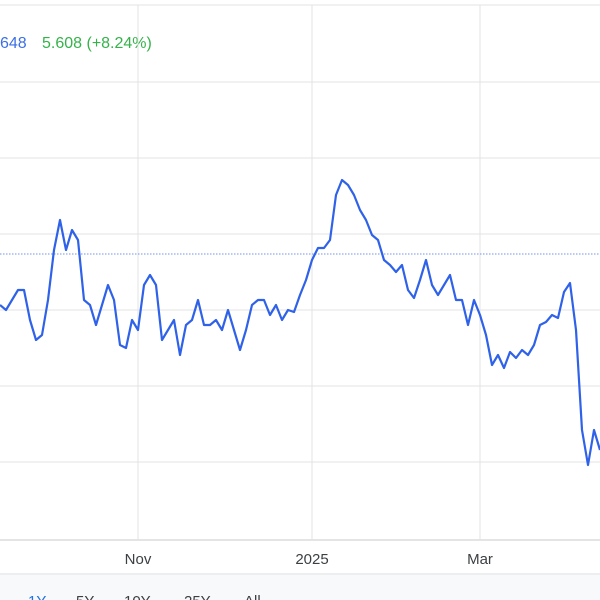 Image resolution: width=600 pixels, height=600 pixels. I want to click on range-tab: 1Y, so click(37, 596).